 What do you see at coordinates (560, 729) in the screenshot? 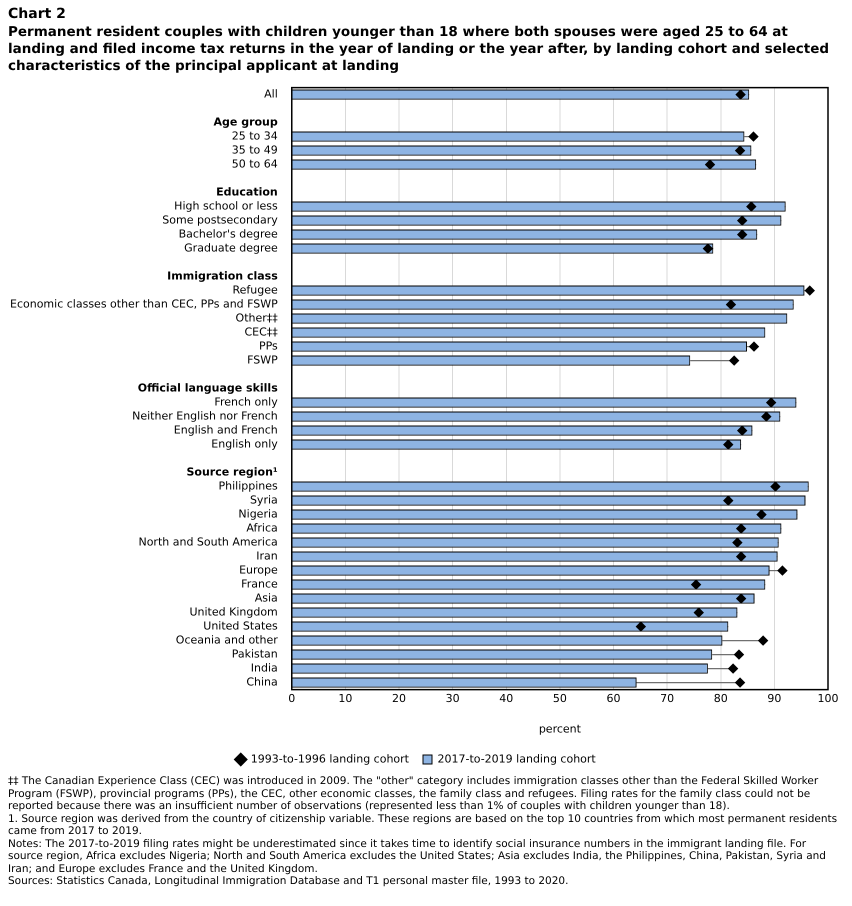
I see `x-axis-title: percent` at bounding box center [560, 729].